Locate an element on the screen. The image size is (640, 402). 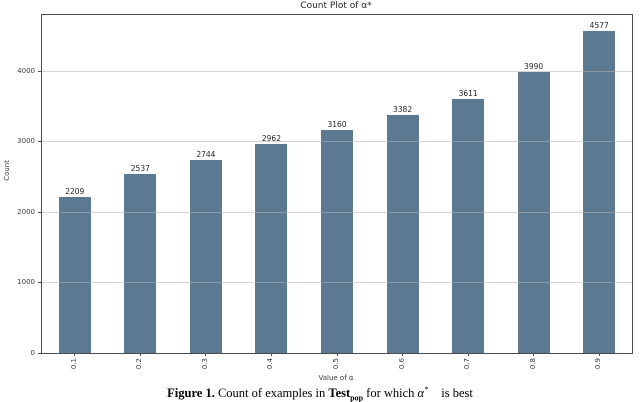
x-axis-label: Value of α is located at coordinates (336, 378).